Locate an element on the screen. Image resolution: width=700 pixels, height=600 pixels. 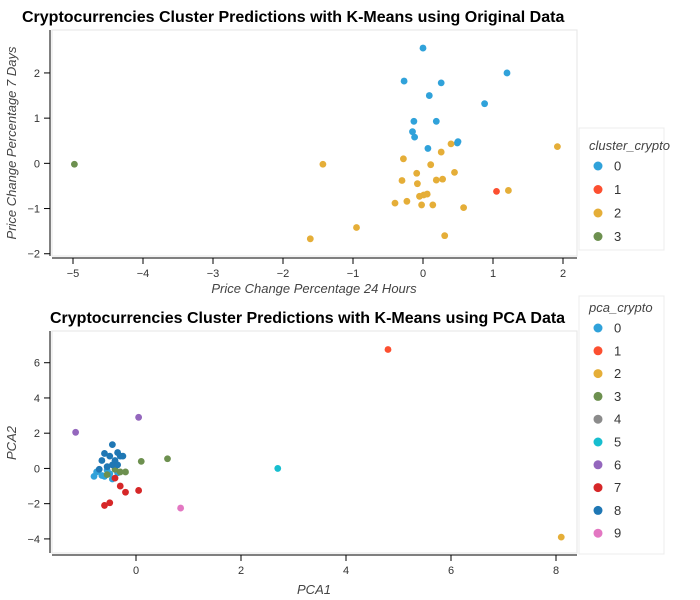
chart-1-x-tick-label: 2 is located at coordinates (563, 274).